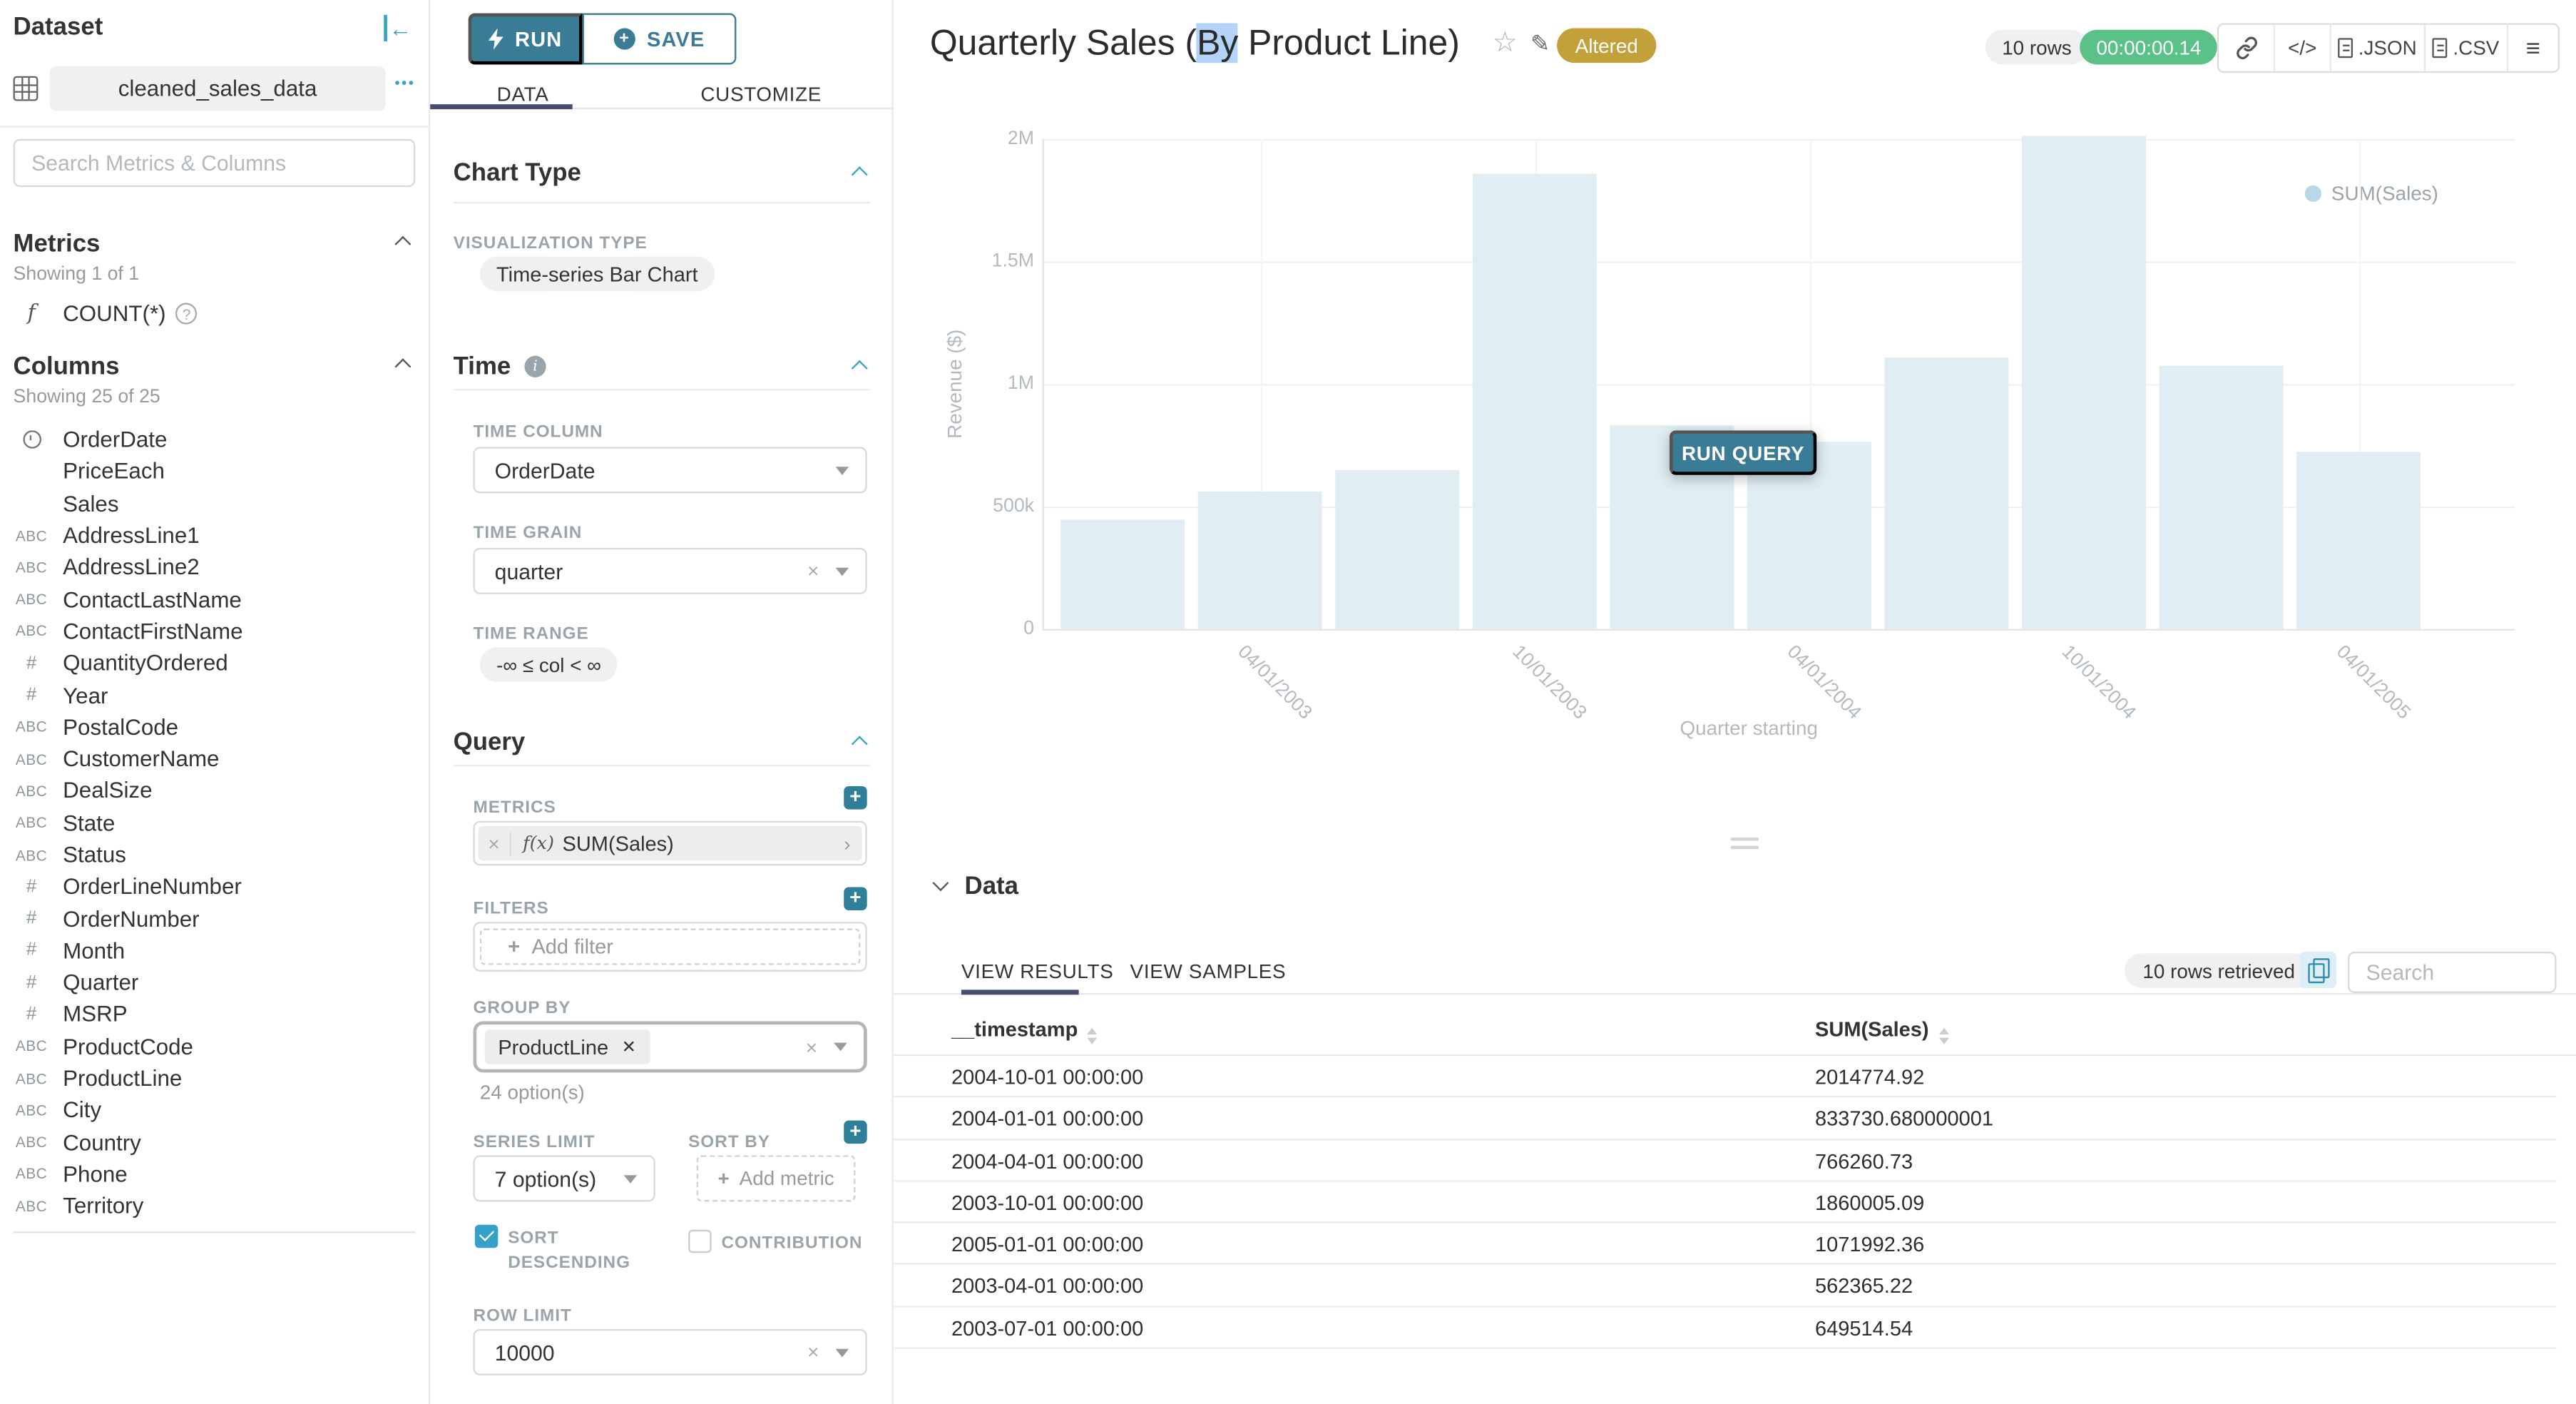 Image resolution: width=2576 pixels, height=1404 pixels. Describe the element at coordinates (82, 982) in the screenshot. I see `column-list-item: # Quarter` at that location.